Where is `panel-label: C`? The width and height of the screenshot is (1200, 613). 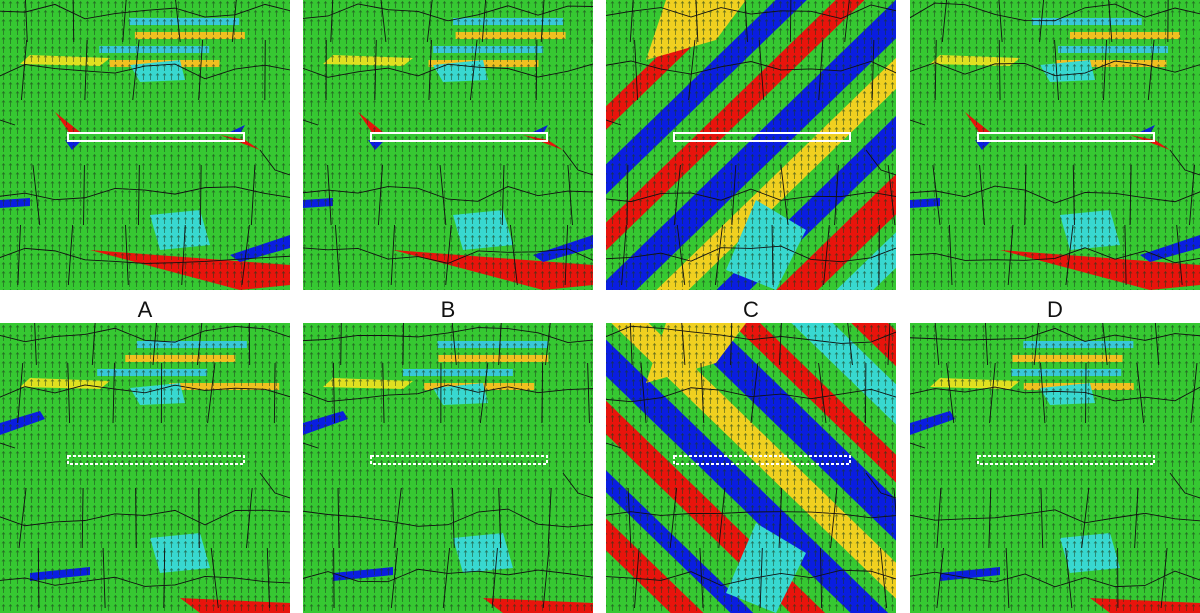 panel-label: C is located at coordinates (751, 309).